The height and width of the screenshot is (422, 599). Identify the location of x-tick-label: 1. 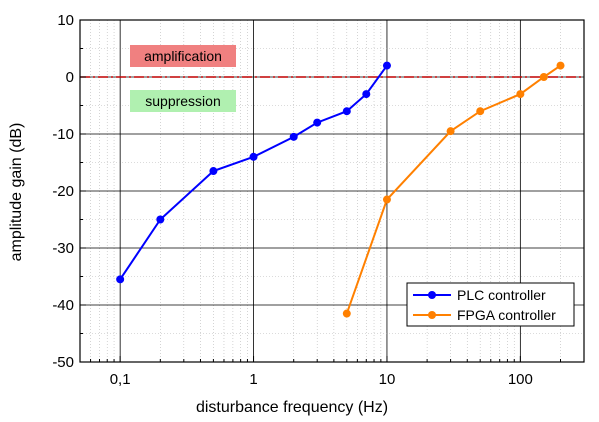
(253, 379).